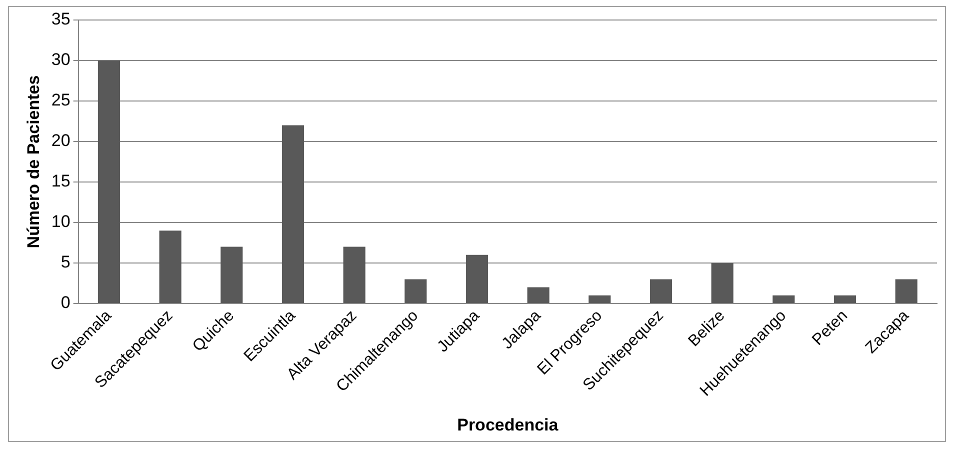  What do you see at coordinates (65, 262) in the screenshot?
I see `y-tick-label: 5` at bounding box center [65, 262].